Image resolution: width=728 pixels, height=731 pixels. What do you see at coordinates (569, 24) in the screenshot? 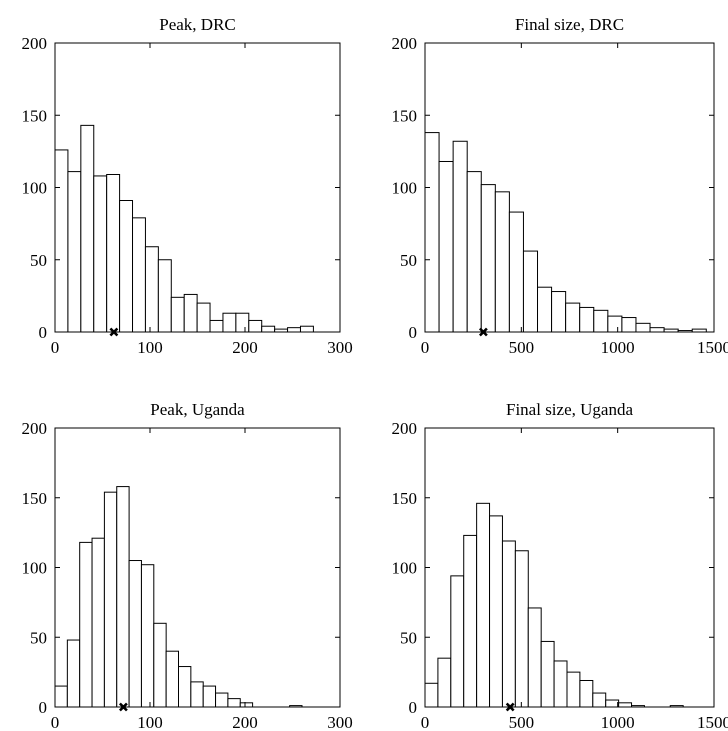
I see `chart-title: Final size, DRC` at bounding box center [569, 24].